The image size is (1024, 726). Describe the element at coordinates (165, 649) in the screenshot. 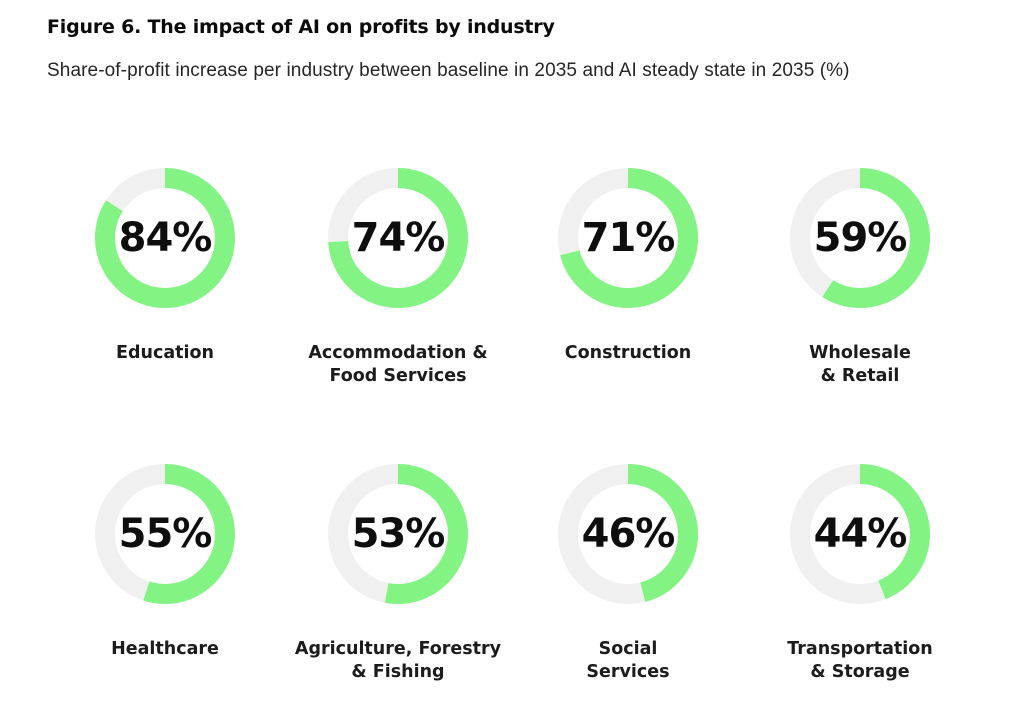

I see `industry-label: Healthcare` at that location.